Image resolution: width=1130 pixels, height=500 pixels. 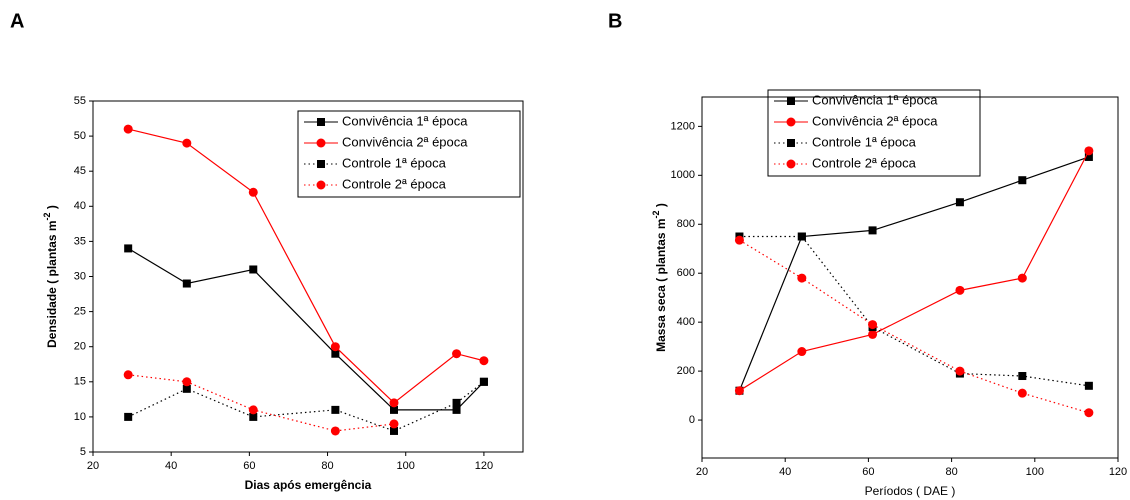 What do you see at coordinates (683, 126) in the screenshot?
I see `y-tick-label: 1200` at bounding box center [683, 126].